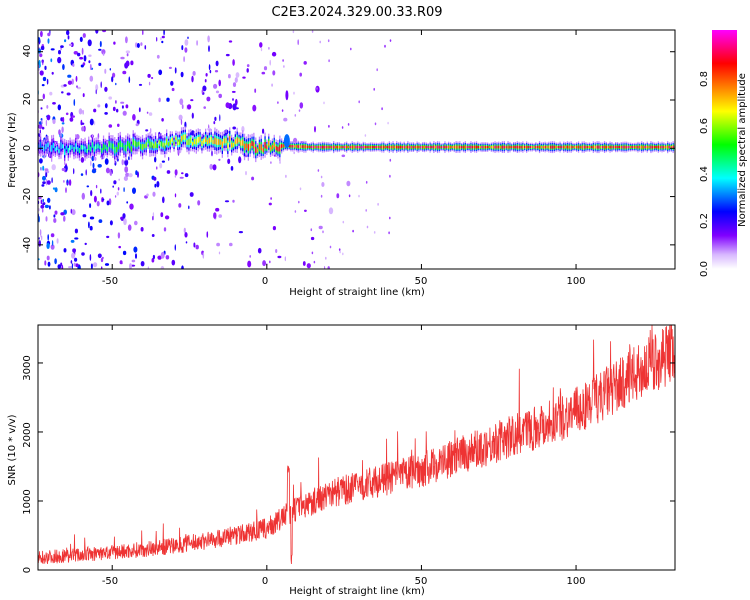  What do you see at coordinates (265, 581) in the screenshot?
I see `snr-xtick: 0` at bounding box center [265, 581].